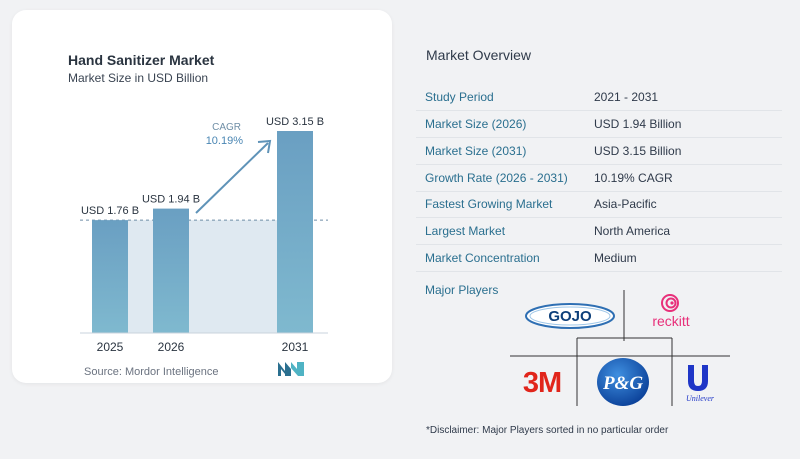 This screenshot has height=459, width=800. What do you see at coordinates (264, 146) in the screenshot?
I see `cagr-arrow-head` at bounding box center [264, 146].